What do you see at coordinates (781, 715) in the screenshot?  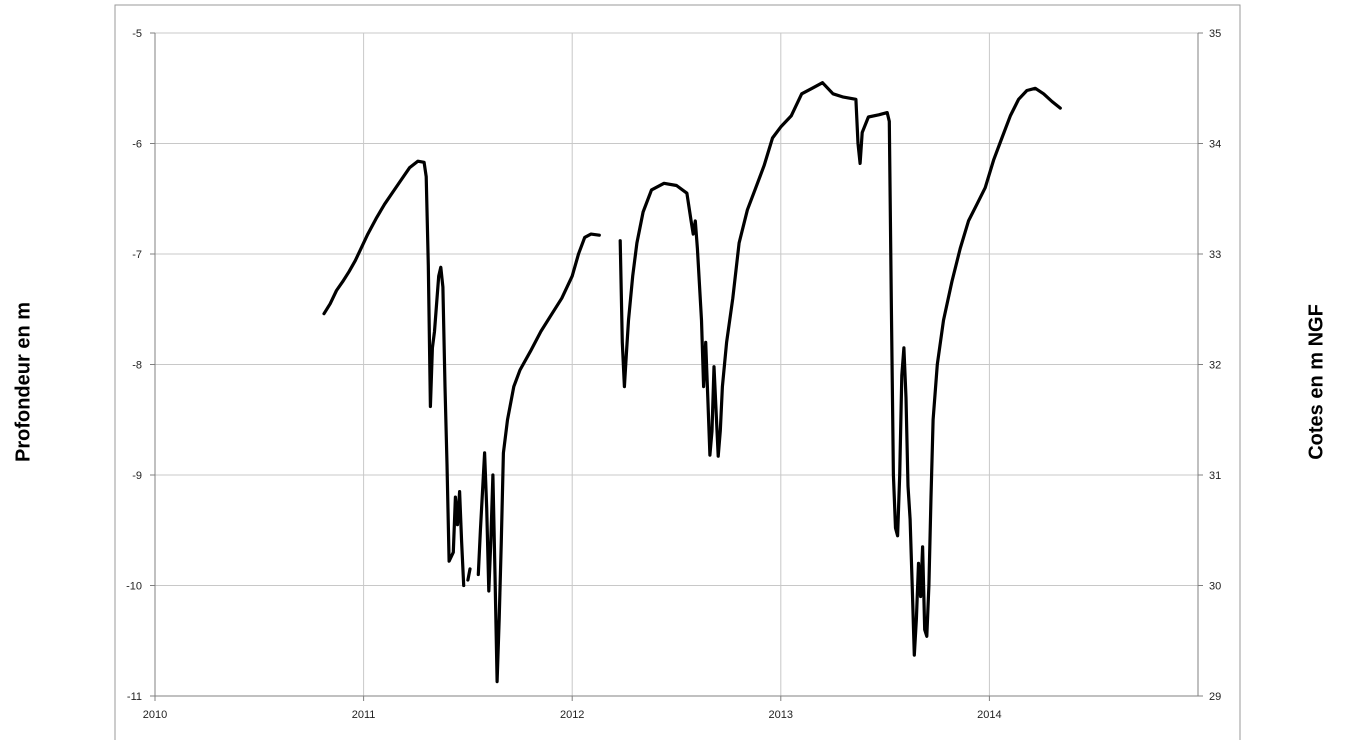 I see `x-tick-label: 2013` at bounding box center [781, 715].